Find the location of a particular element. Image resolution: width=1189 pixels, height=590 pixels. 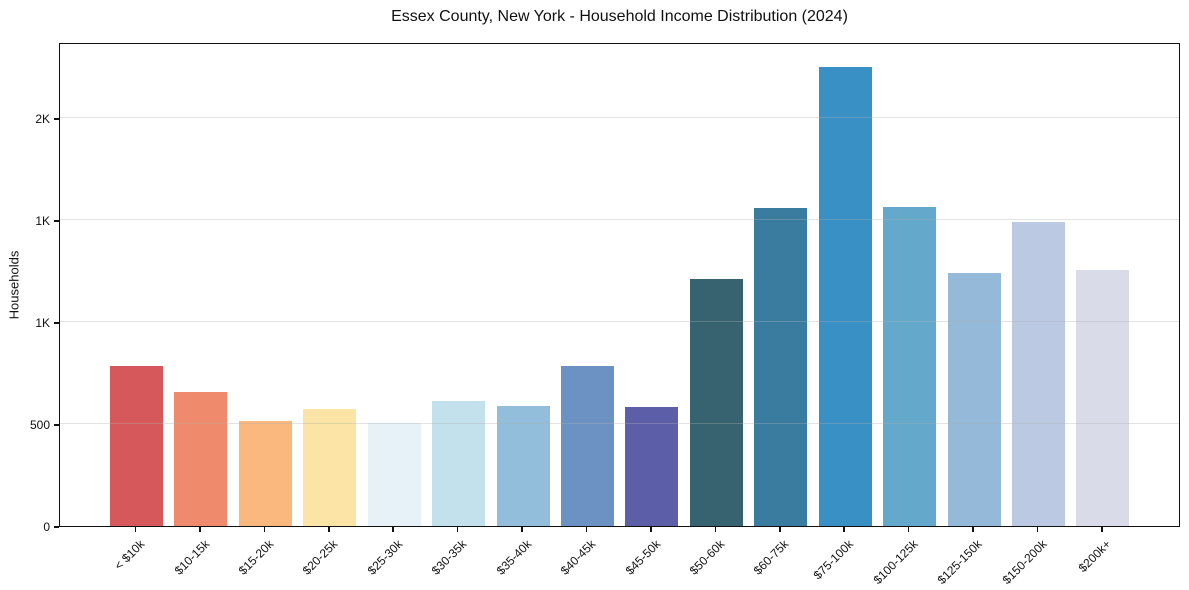

x-tick-label: < $10k is located at coordinates (129, 555).